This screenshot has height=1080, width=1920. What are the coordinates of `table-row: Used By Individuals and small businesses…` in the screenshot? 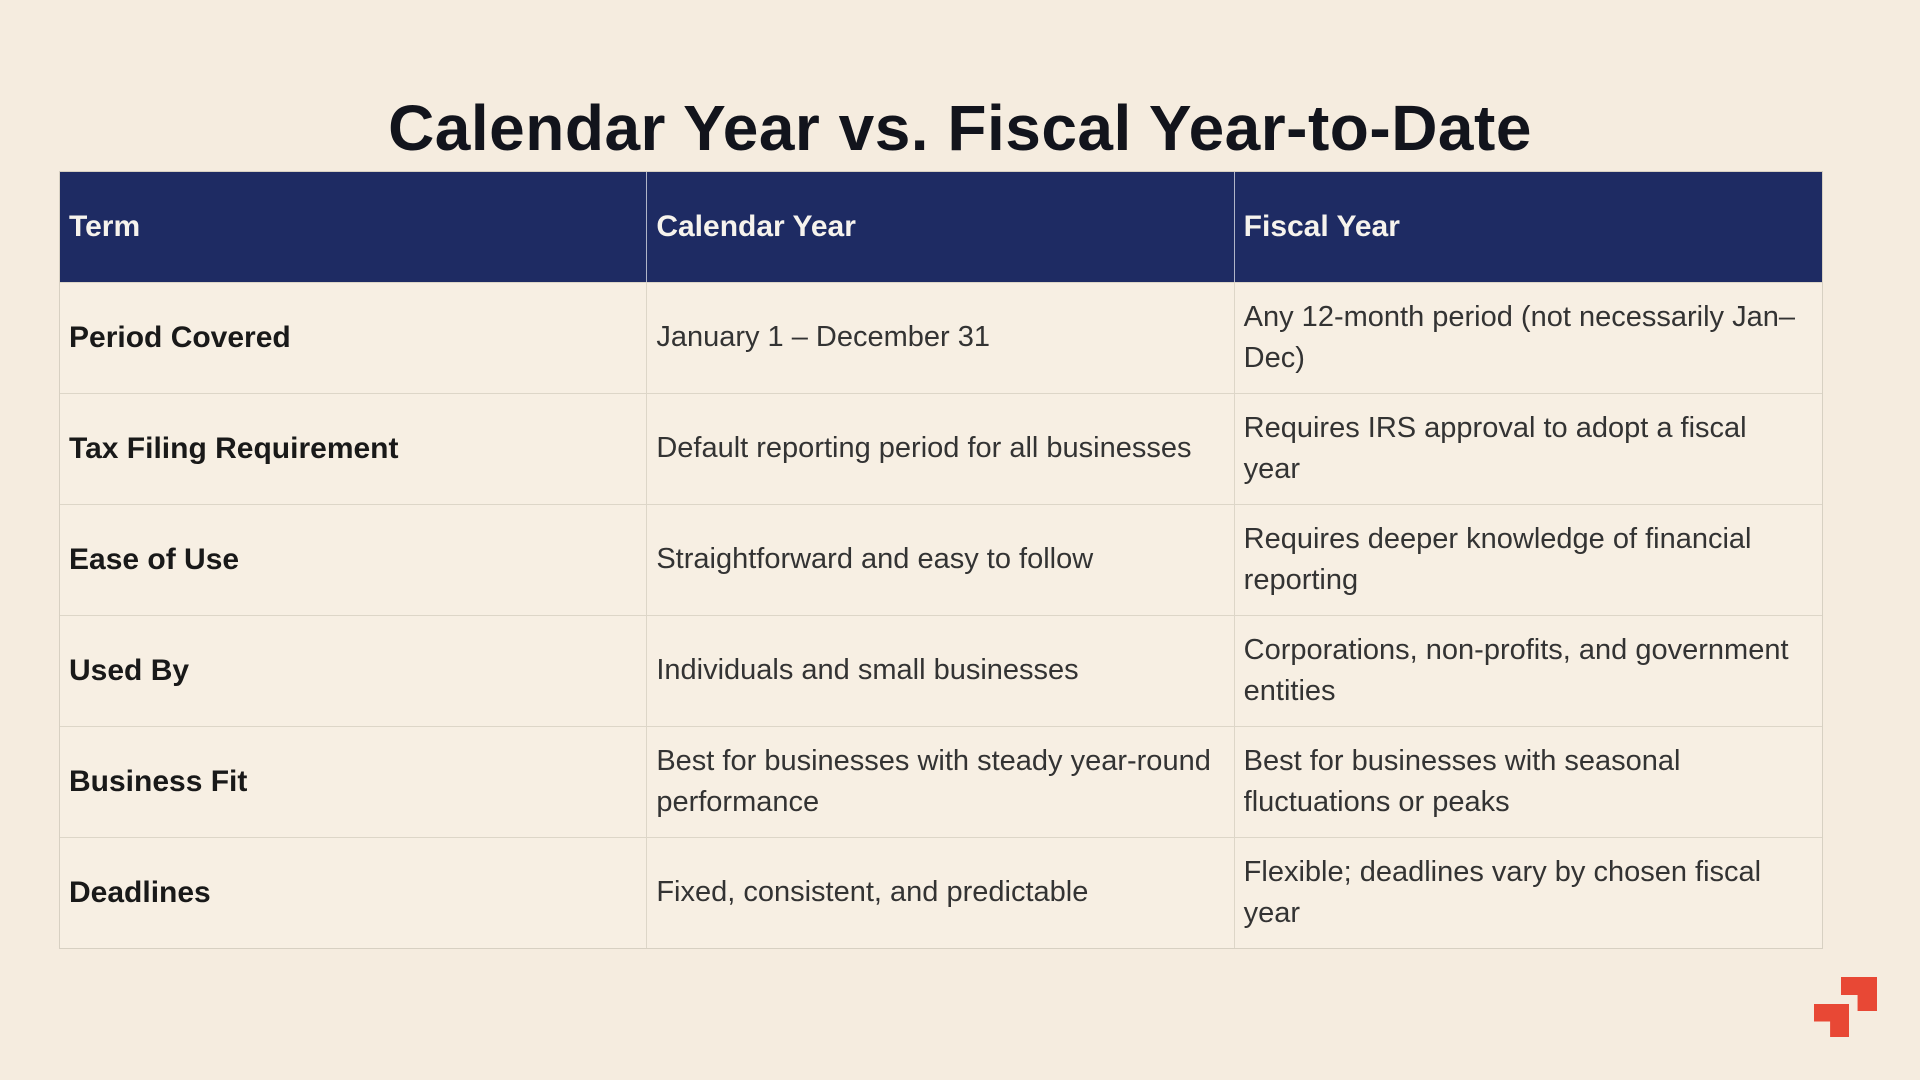 It's located at (941, 670).